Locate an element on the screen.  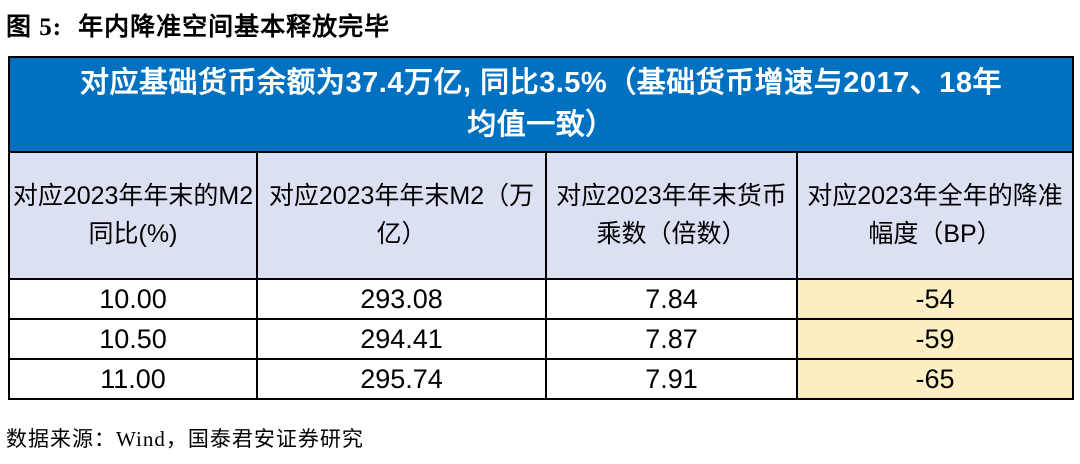
column-header-m2-yoy: 对应2023年年末的M2同比(%) is located at coordinates (133, 215).